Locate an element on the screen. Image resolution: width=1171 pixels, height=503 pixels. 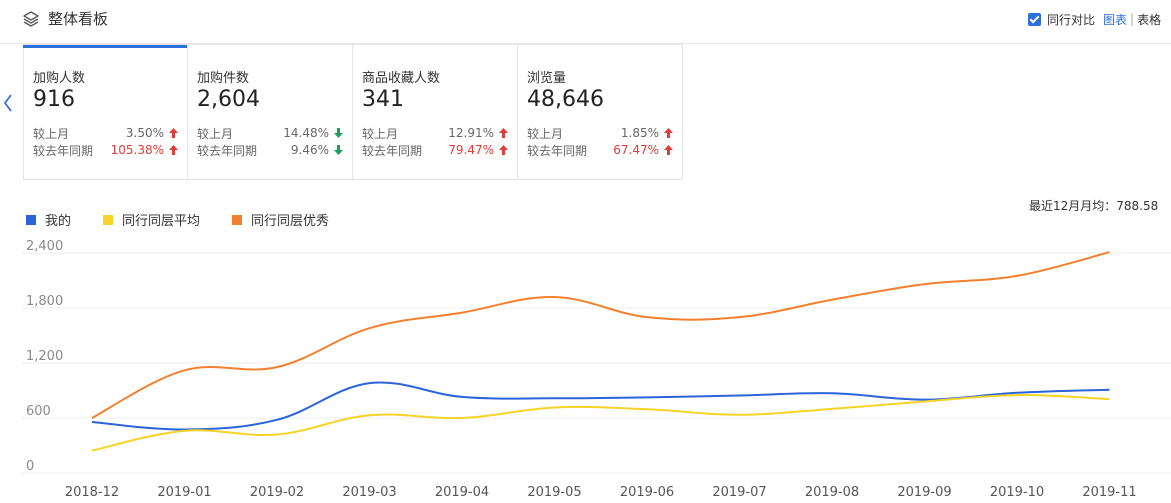
x-tick-label: 2019-10 is located at coordinates (1017, 492).